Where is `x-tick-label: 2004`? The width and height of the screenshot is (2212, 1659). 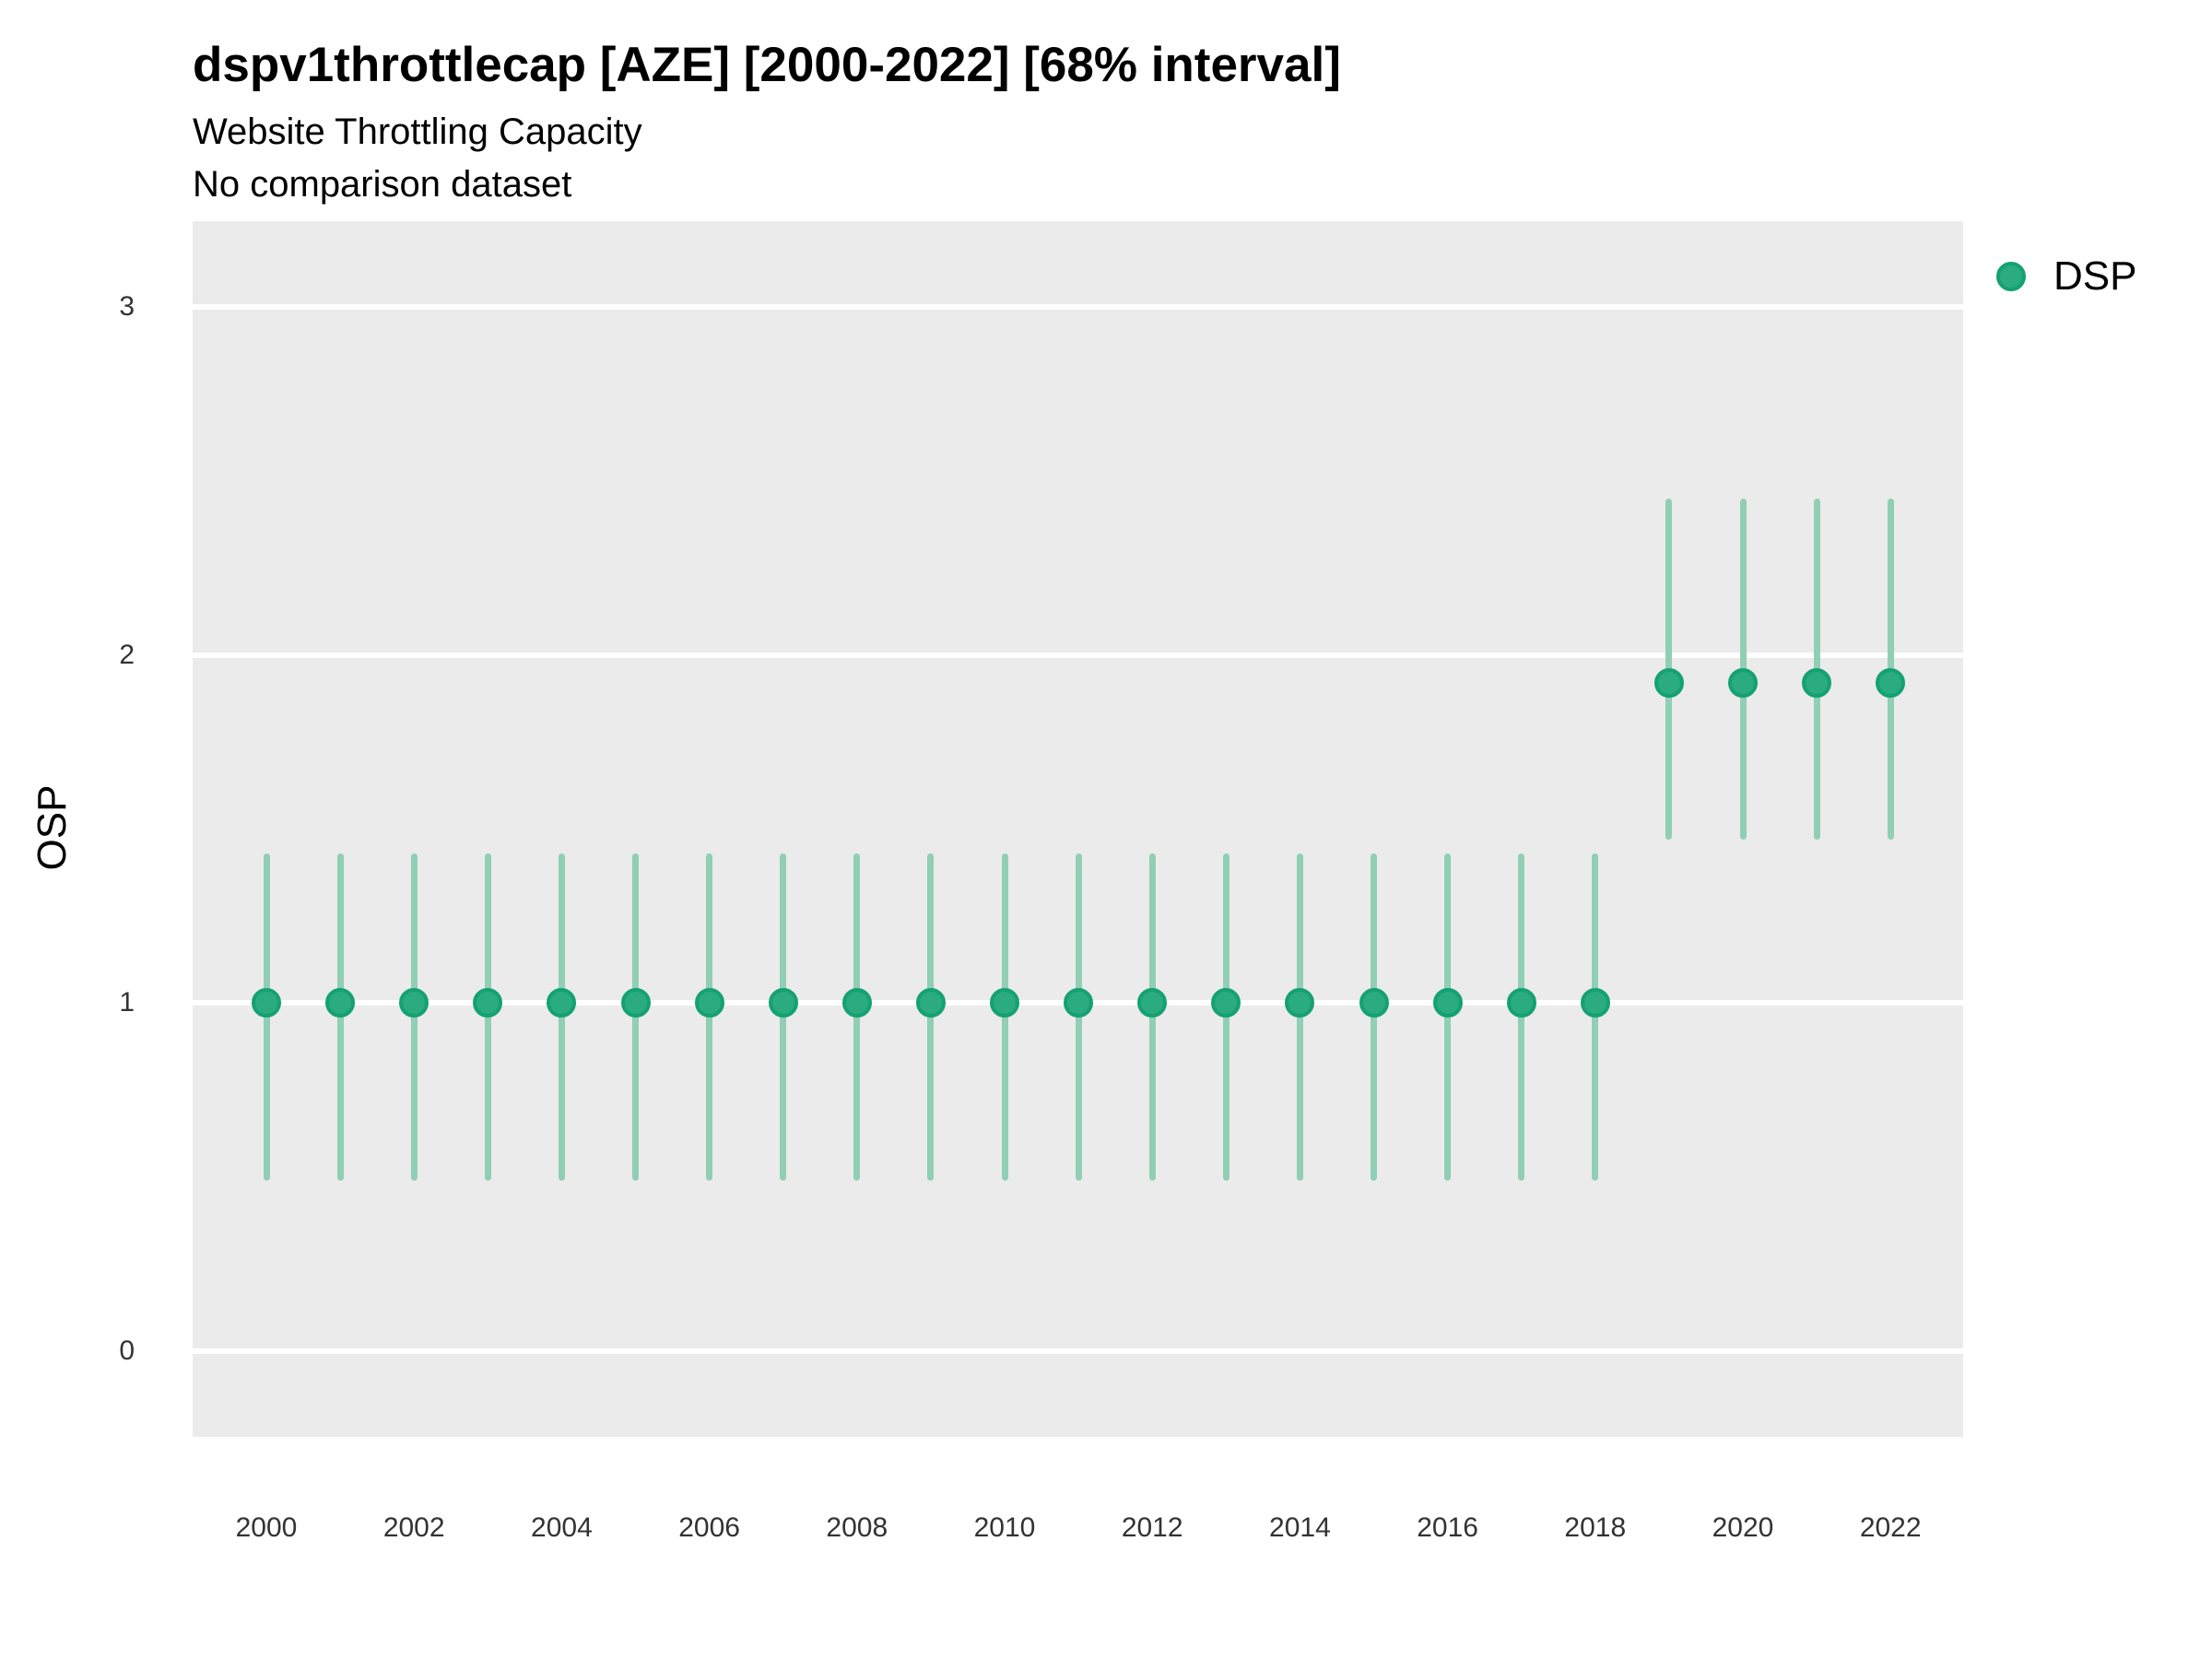 x-tick-label: 2004 is located at coordinates (562, 1527).